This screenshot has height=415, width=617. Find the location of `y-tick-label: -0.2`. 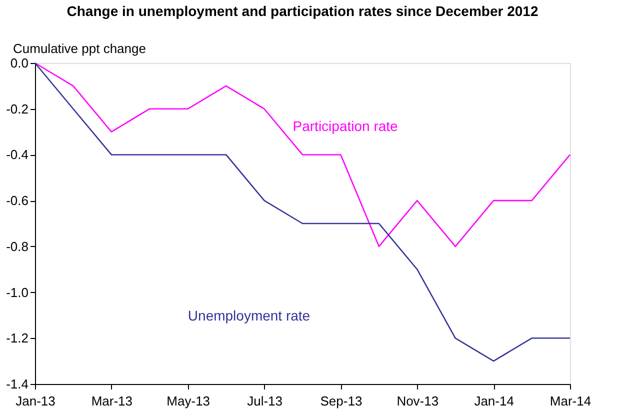

y-tick-label: -0.2 is located at coordinates (17, 108).